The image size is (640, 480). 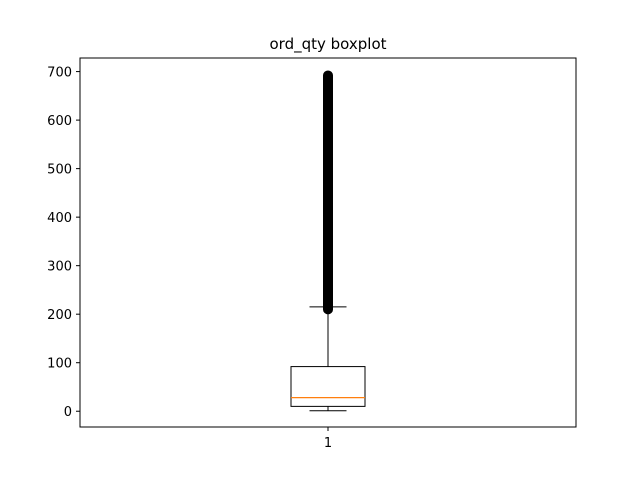 I want to click on outlier-markers, so click(x=328, y=192).